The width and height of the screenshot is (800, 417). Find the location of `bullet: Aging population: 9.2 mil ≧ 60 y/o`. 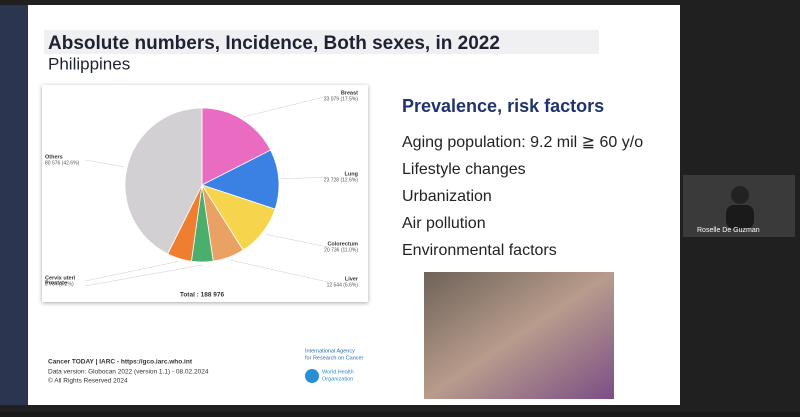

bullet: Aging population: 9.2 mil ≧ 60 y/o is located at coordinates (522, 142).